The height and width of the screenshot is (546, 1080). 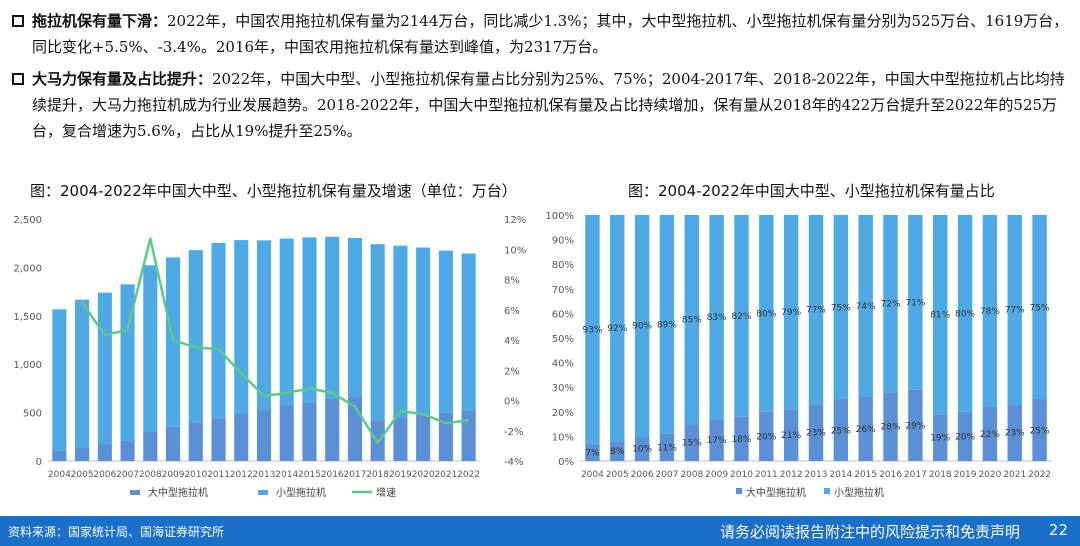 What do you see at coordinates (468, 475) in the screenshot?
I see `x-tick-label: 2022` at bounding box center [468, 475].